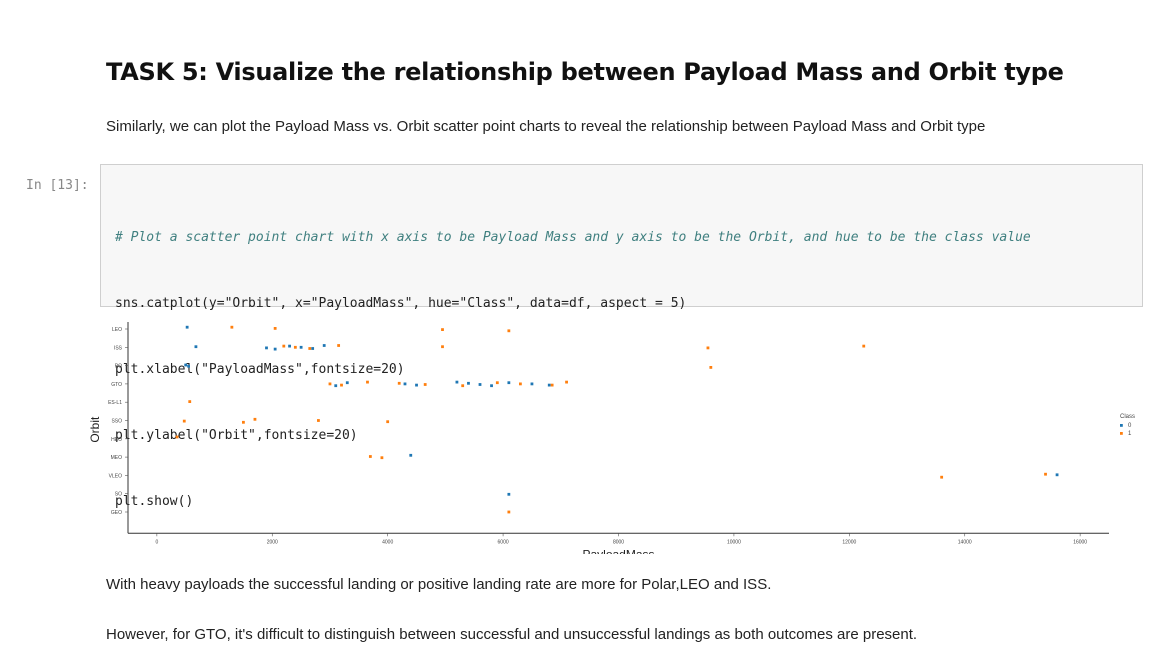 Image resolution: width=1152 pixels, height=648 pixels. Describe the element at coordinates (618, 550) in the screenshot. I see `x-axis-label: PayloadMass` at that location.